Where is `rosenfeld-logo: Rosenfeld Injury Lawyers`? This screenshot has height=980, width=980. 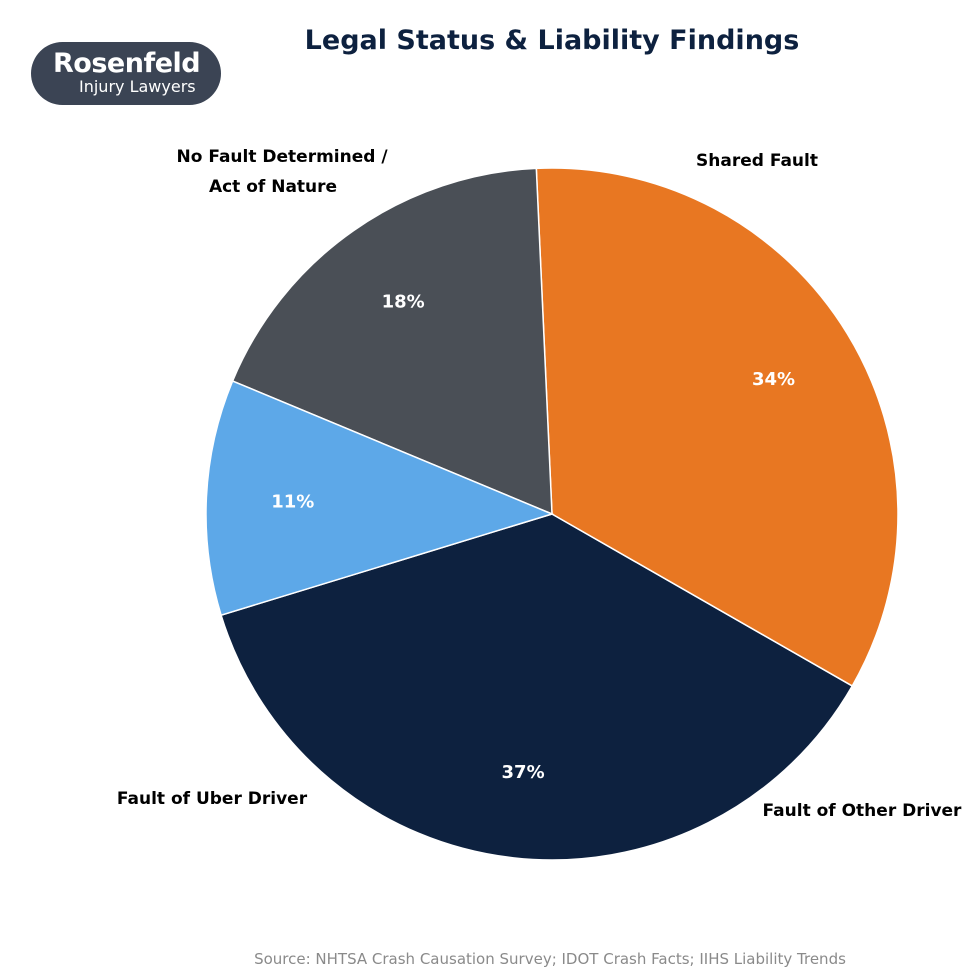
rosenfeld-logo: Rosenfeld Injury Lawyers is located at coordinates (126, 73).